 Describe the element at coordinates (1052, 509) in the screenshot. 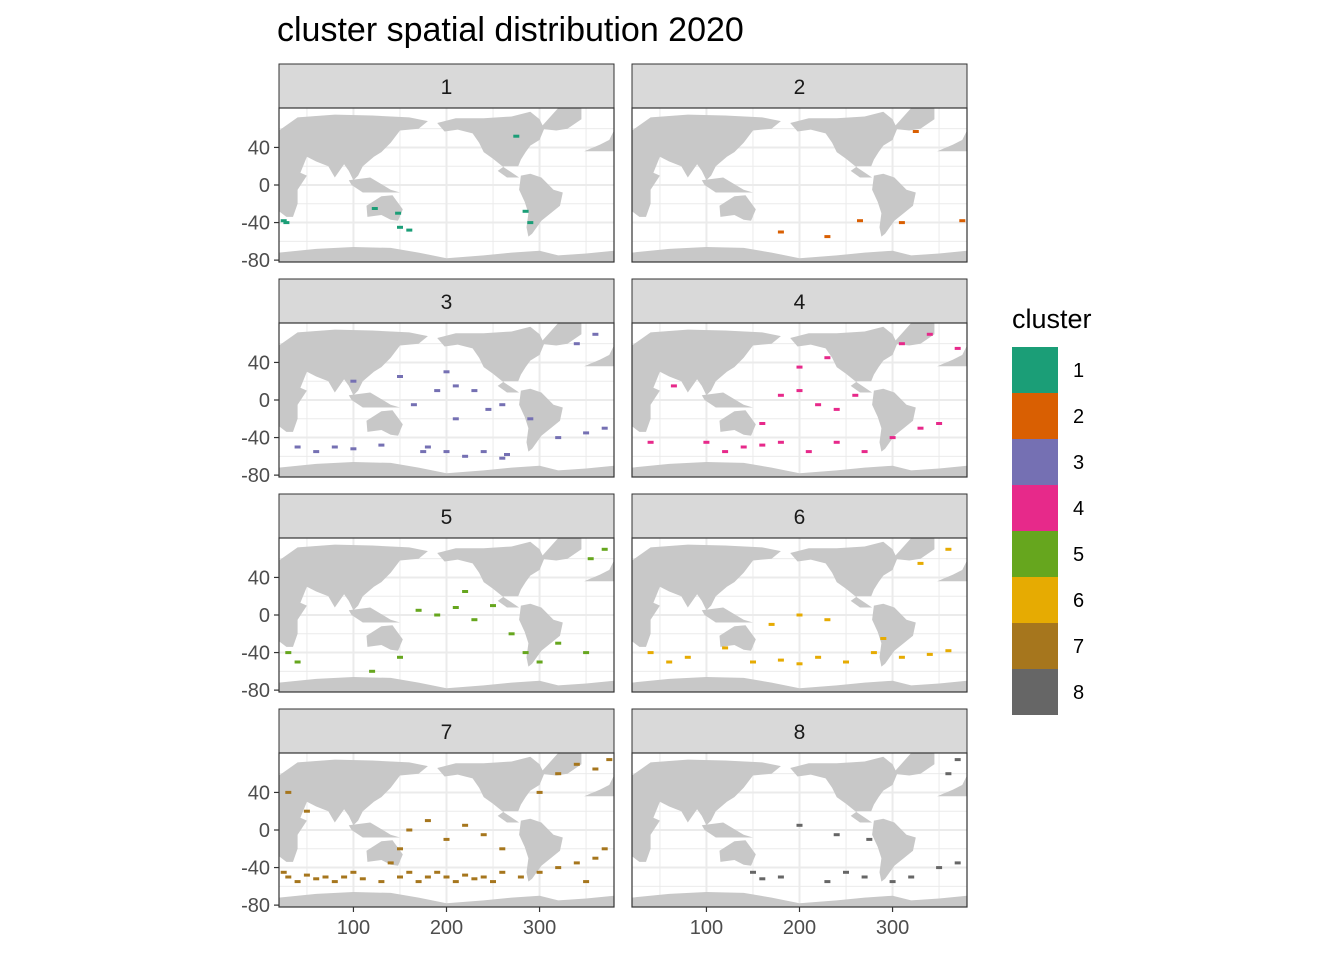

I see `legend: cluster 1 2 3 4 5 6 7 8` at that location.